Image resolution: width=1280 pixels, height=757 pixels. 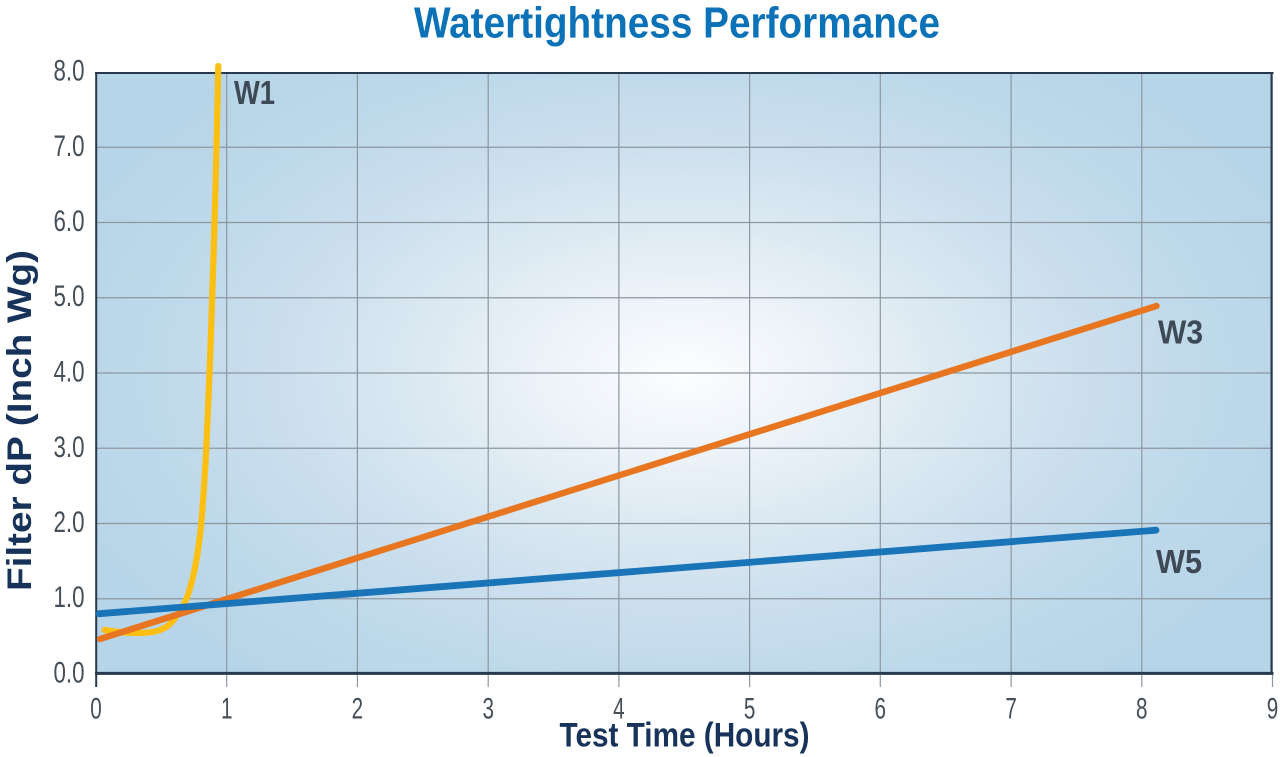 I want to click on svg-text: 1, so click(x=227, y=709).